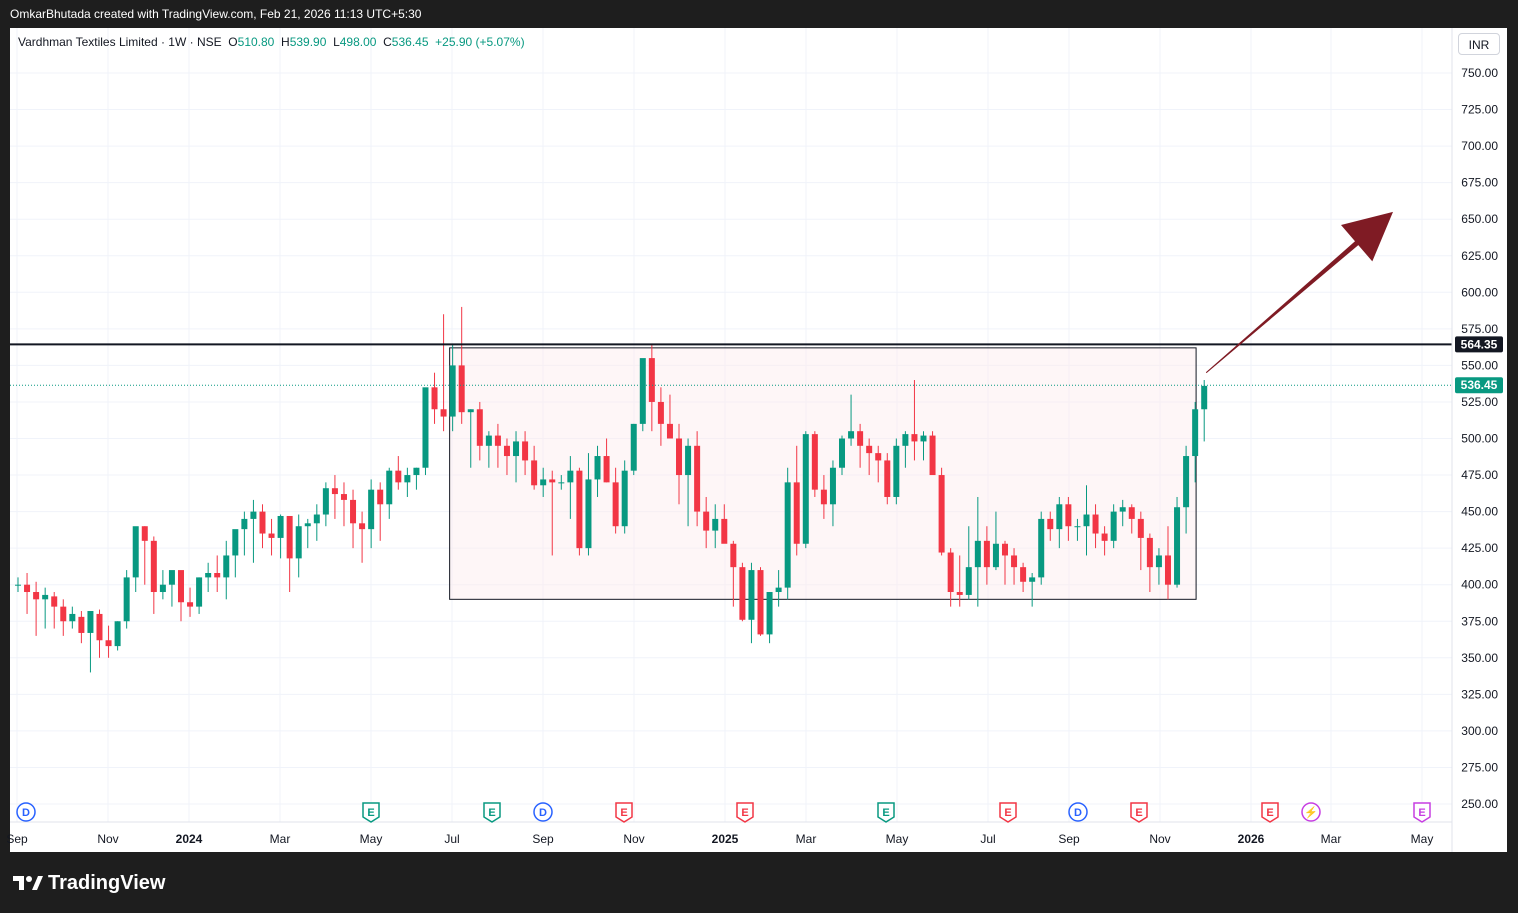  What do you see at coordinates (1479, 256) in the screenshot?
I see `y-tick-label: 625.00` at bounding box center [1479, 256].